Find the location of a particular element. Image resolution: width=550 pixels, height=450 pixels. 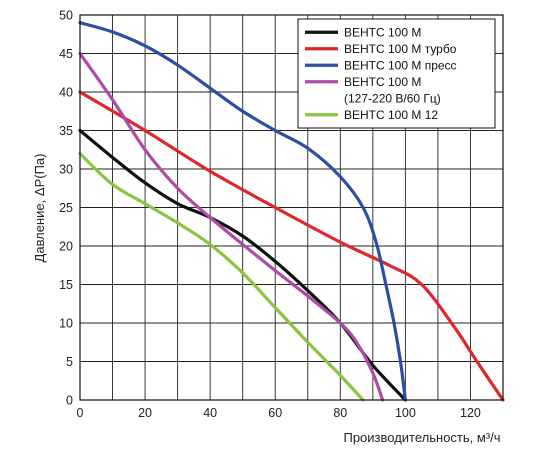

y-tick-label: 45 is located at coordinates (66, 54).